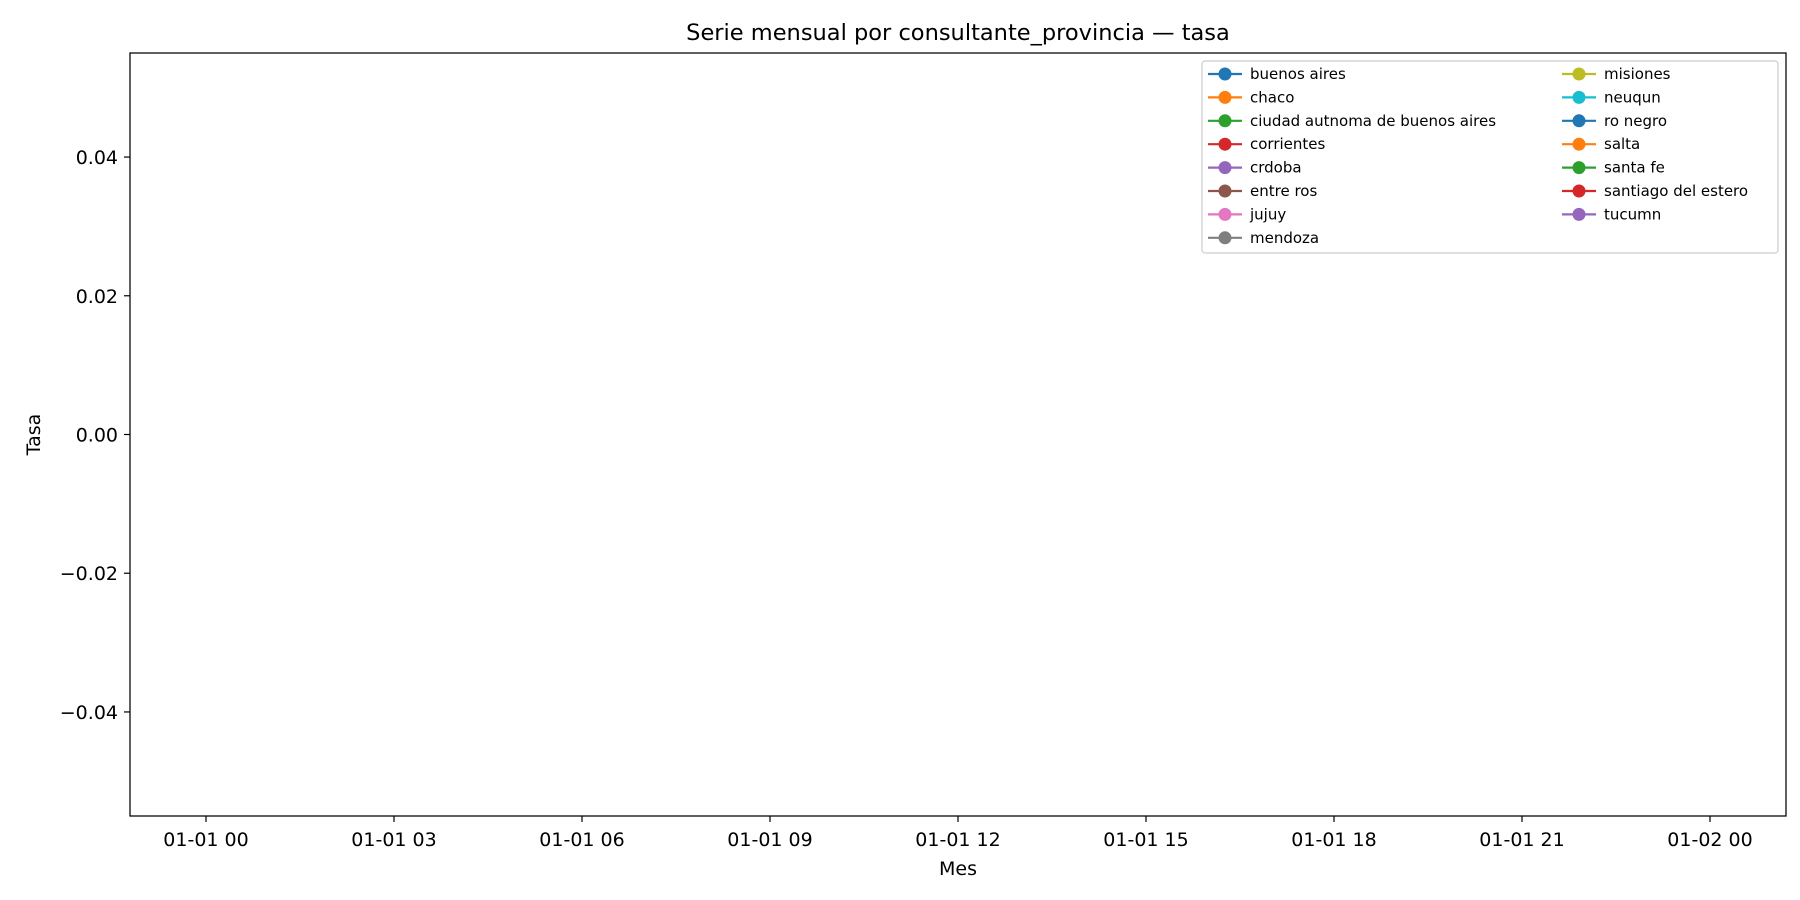 This screenshot has width=1800, height=900. I want to click on x-tick-label: 01-01 09, so click(769, 840).